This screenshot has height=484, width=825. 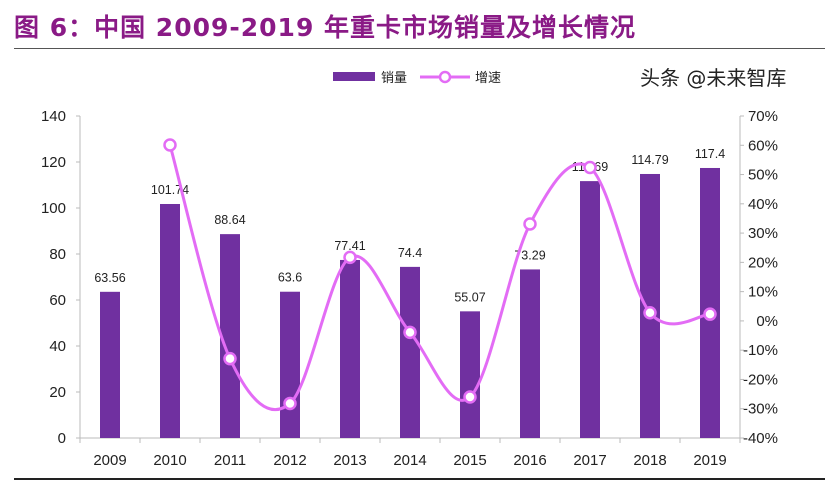 I want to click on x-tick-label: 2017, so click(x=589, y=460).